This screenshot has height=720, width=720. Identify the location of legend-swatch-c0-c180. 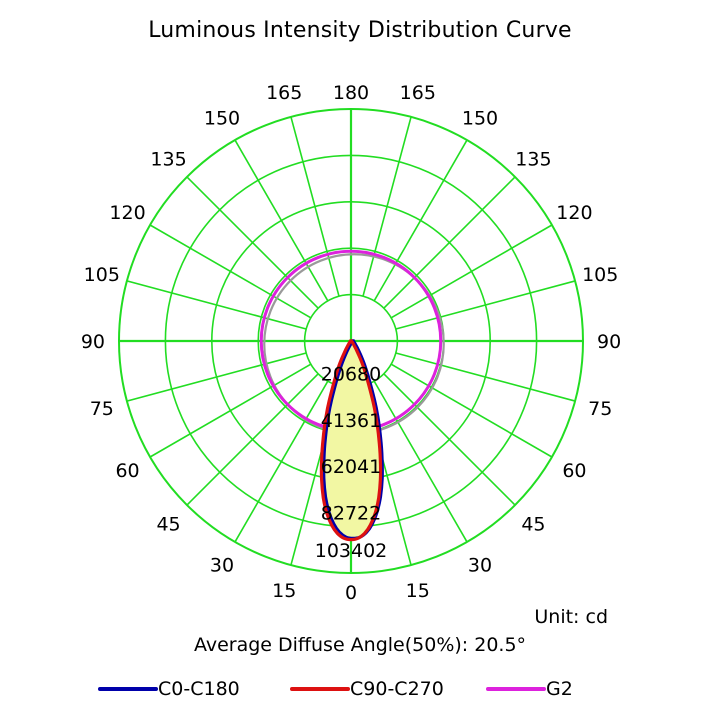
(128, 689).